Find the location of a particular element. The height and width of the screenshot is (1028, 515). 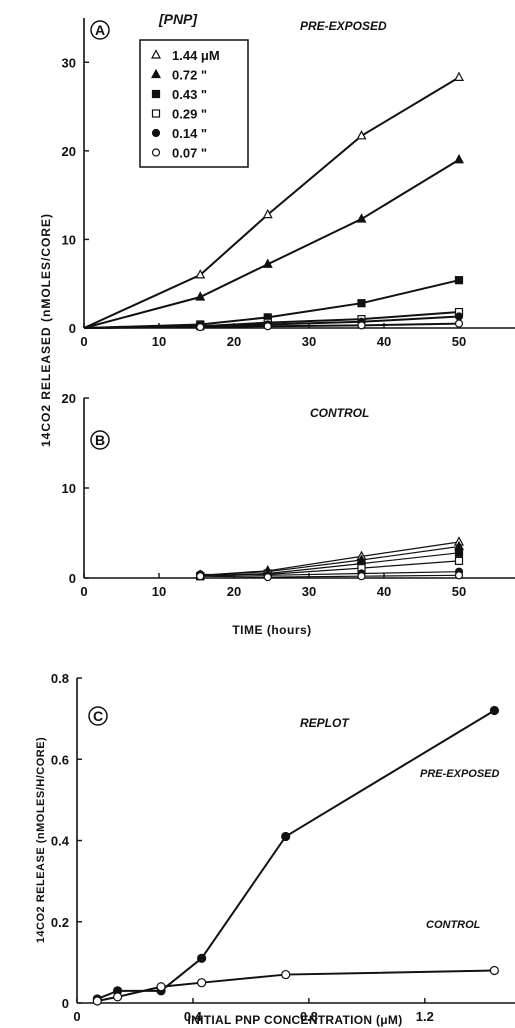

panel-c-title: REPLOT is located at coordinates (325, 723).